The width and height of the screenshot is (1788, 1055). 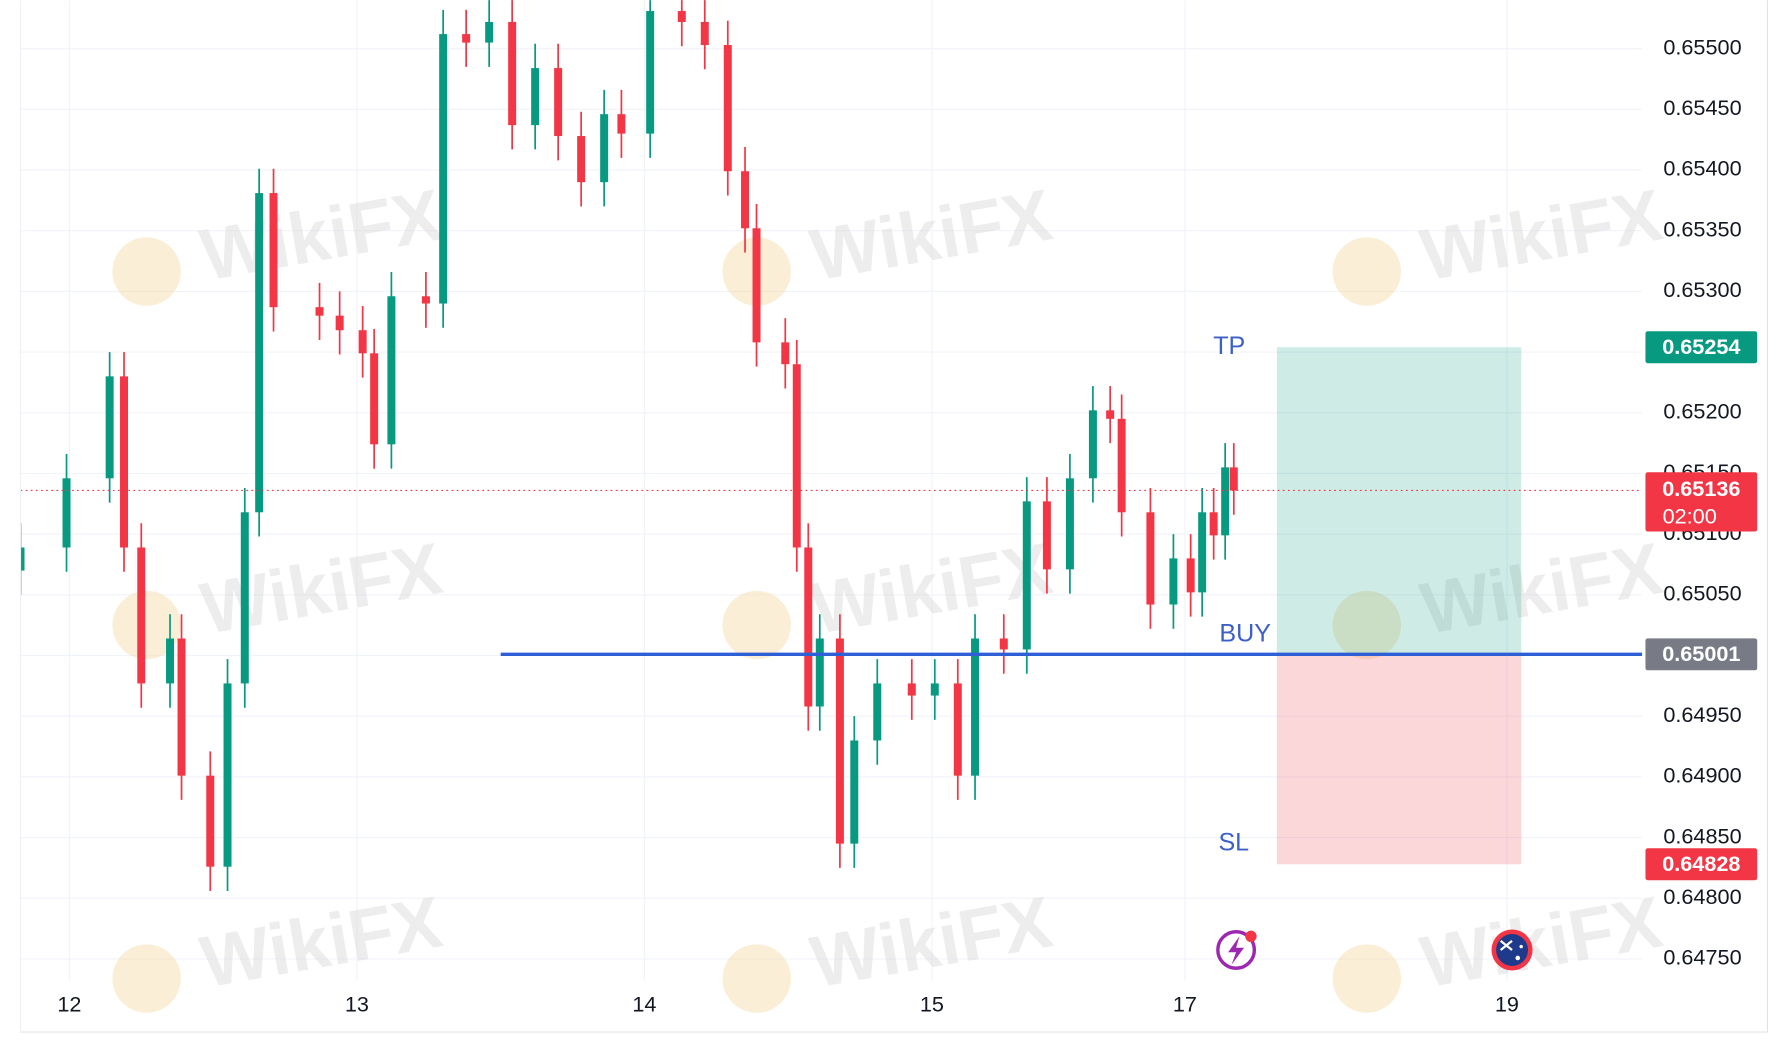 What do you see at coordinates (1233, 842) in the screenshot?
I see `sl-label: SL` at bounding box center [1233, 842].